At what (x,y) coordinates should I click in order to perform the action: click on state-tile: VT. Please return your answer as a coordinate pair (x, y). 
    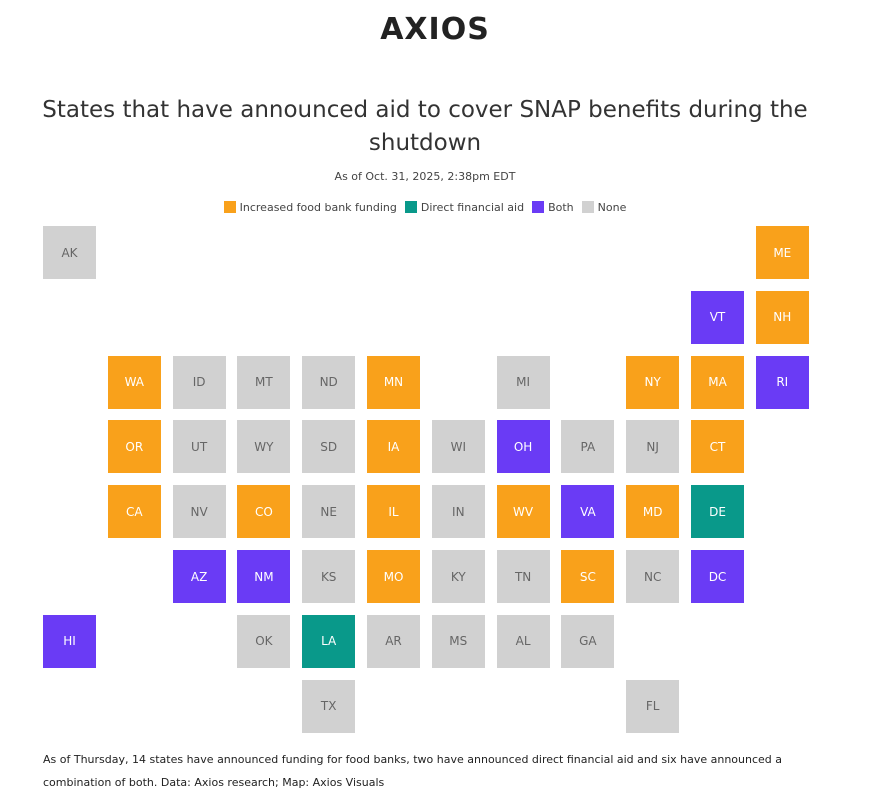
    Looking at the image, I should click on (717, 317).